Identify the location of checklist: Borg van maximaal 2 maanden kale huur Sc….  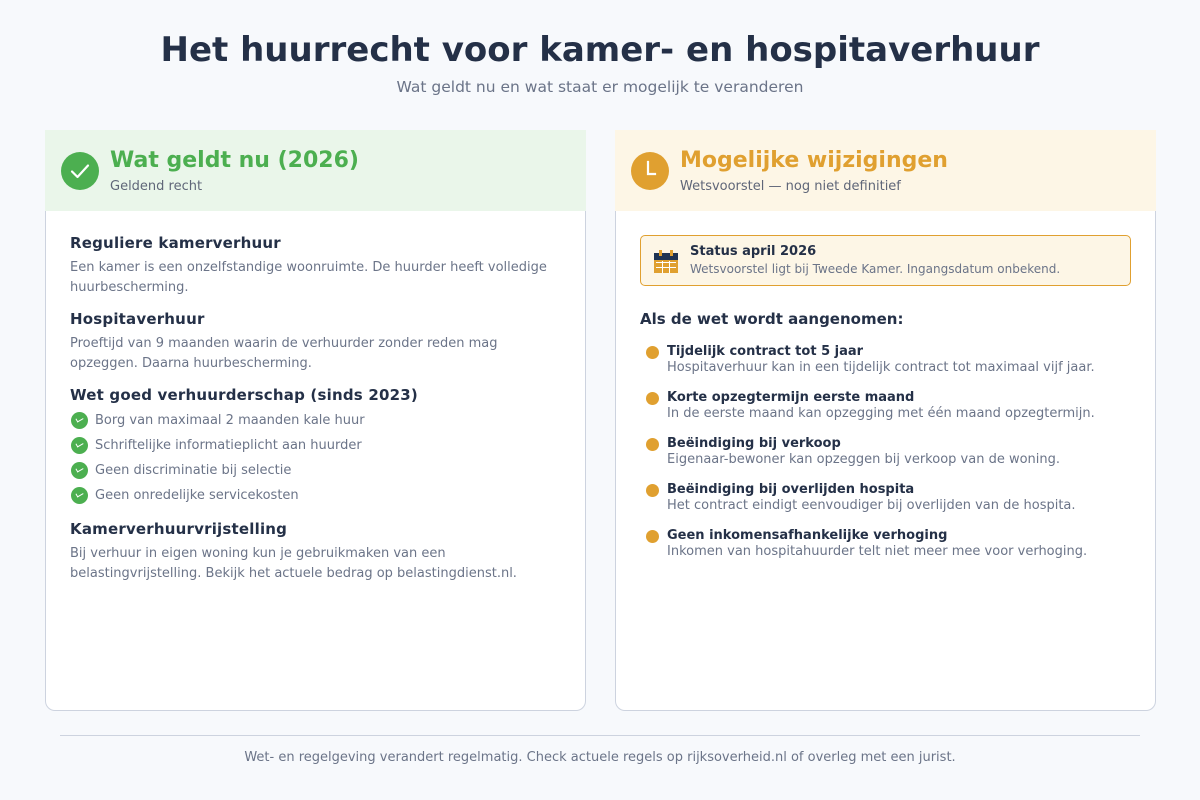
(317, 458).